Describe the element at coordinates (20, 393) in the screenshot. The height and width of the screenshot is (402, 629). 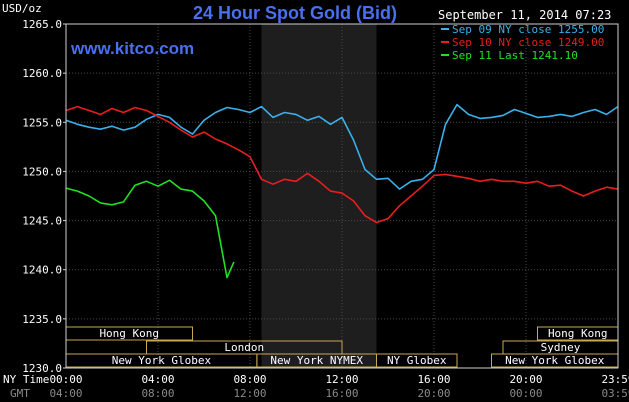
I see `x-axis-label-gmt: GMT` at that location.